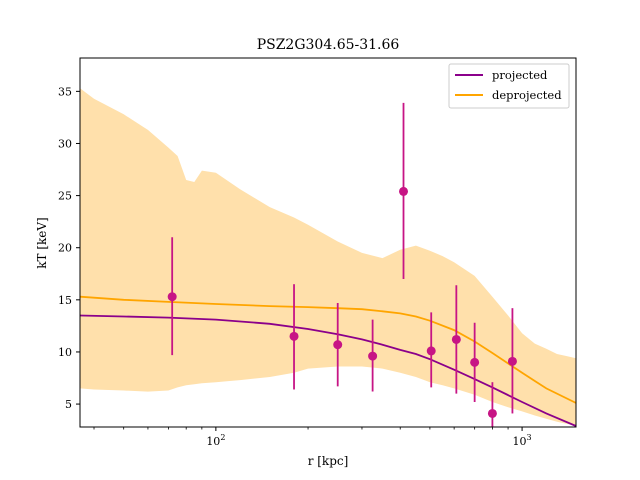 The image size is (640, 480). Describe the element at coordinates (68, 404) in the screenshot. I see `y-tick-label: 5` at that location.